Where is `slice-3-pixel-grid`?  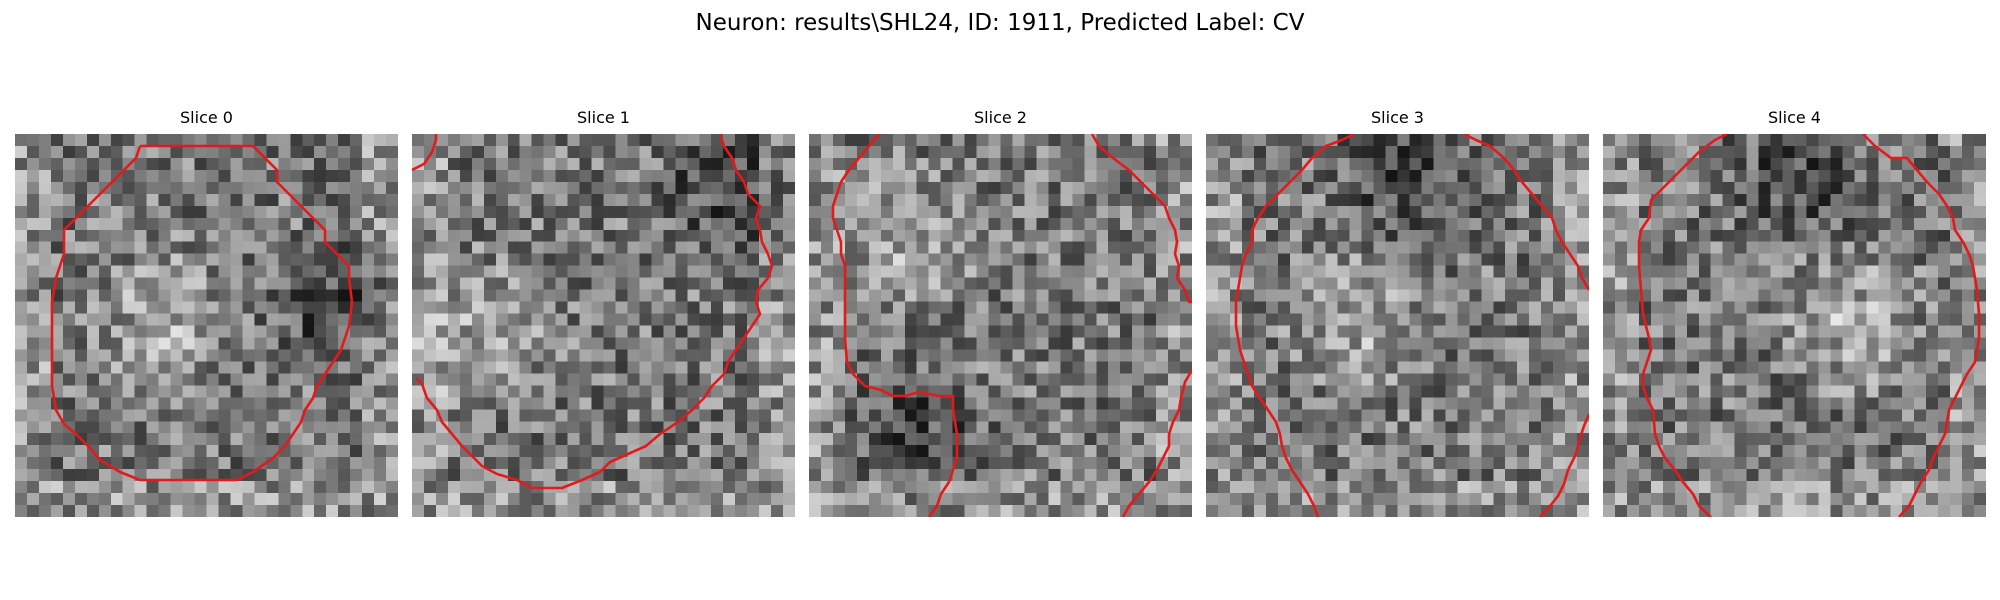
slice-3-pixel-grid is located at coordinates (1397, 325).